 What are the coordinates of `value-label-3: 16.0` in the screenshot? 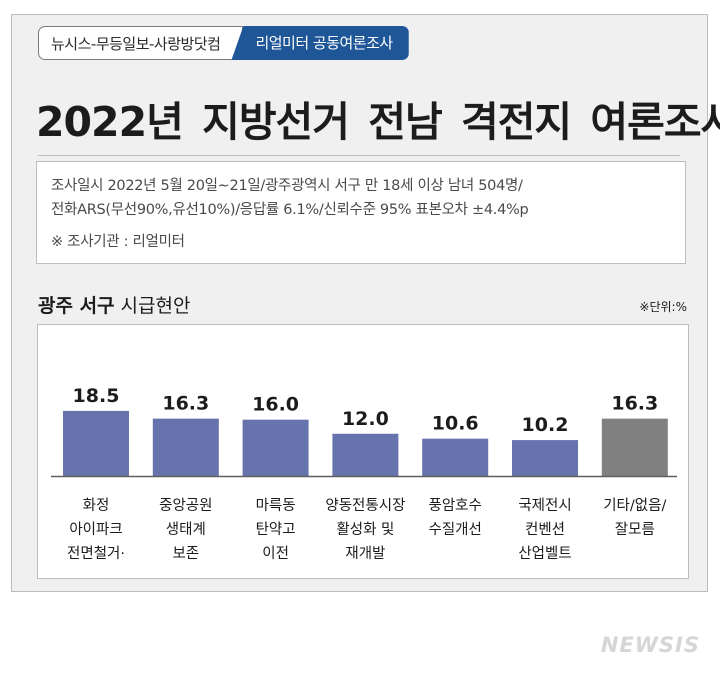 It's located at (275, 405).